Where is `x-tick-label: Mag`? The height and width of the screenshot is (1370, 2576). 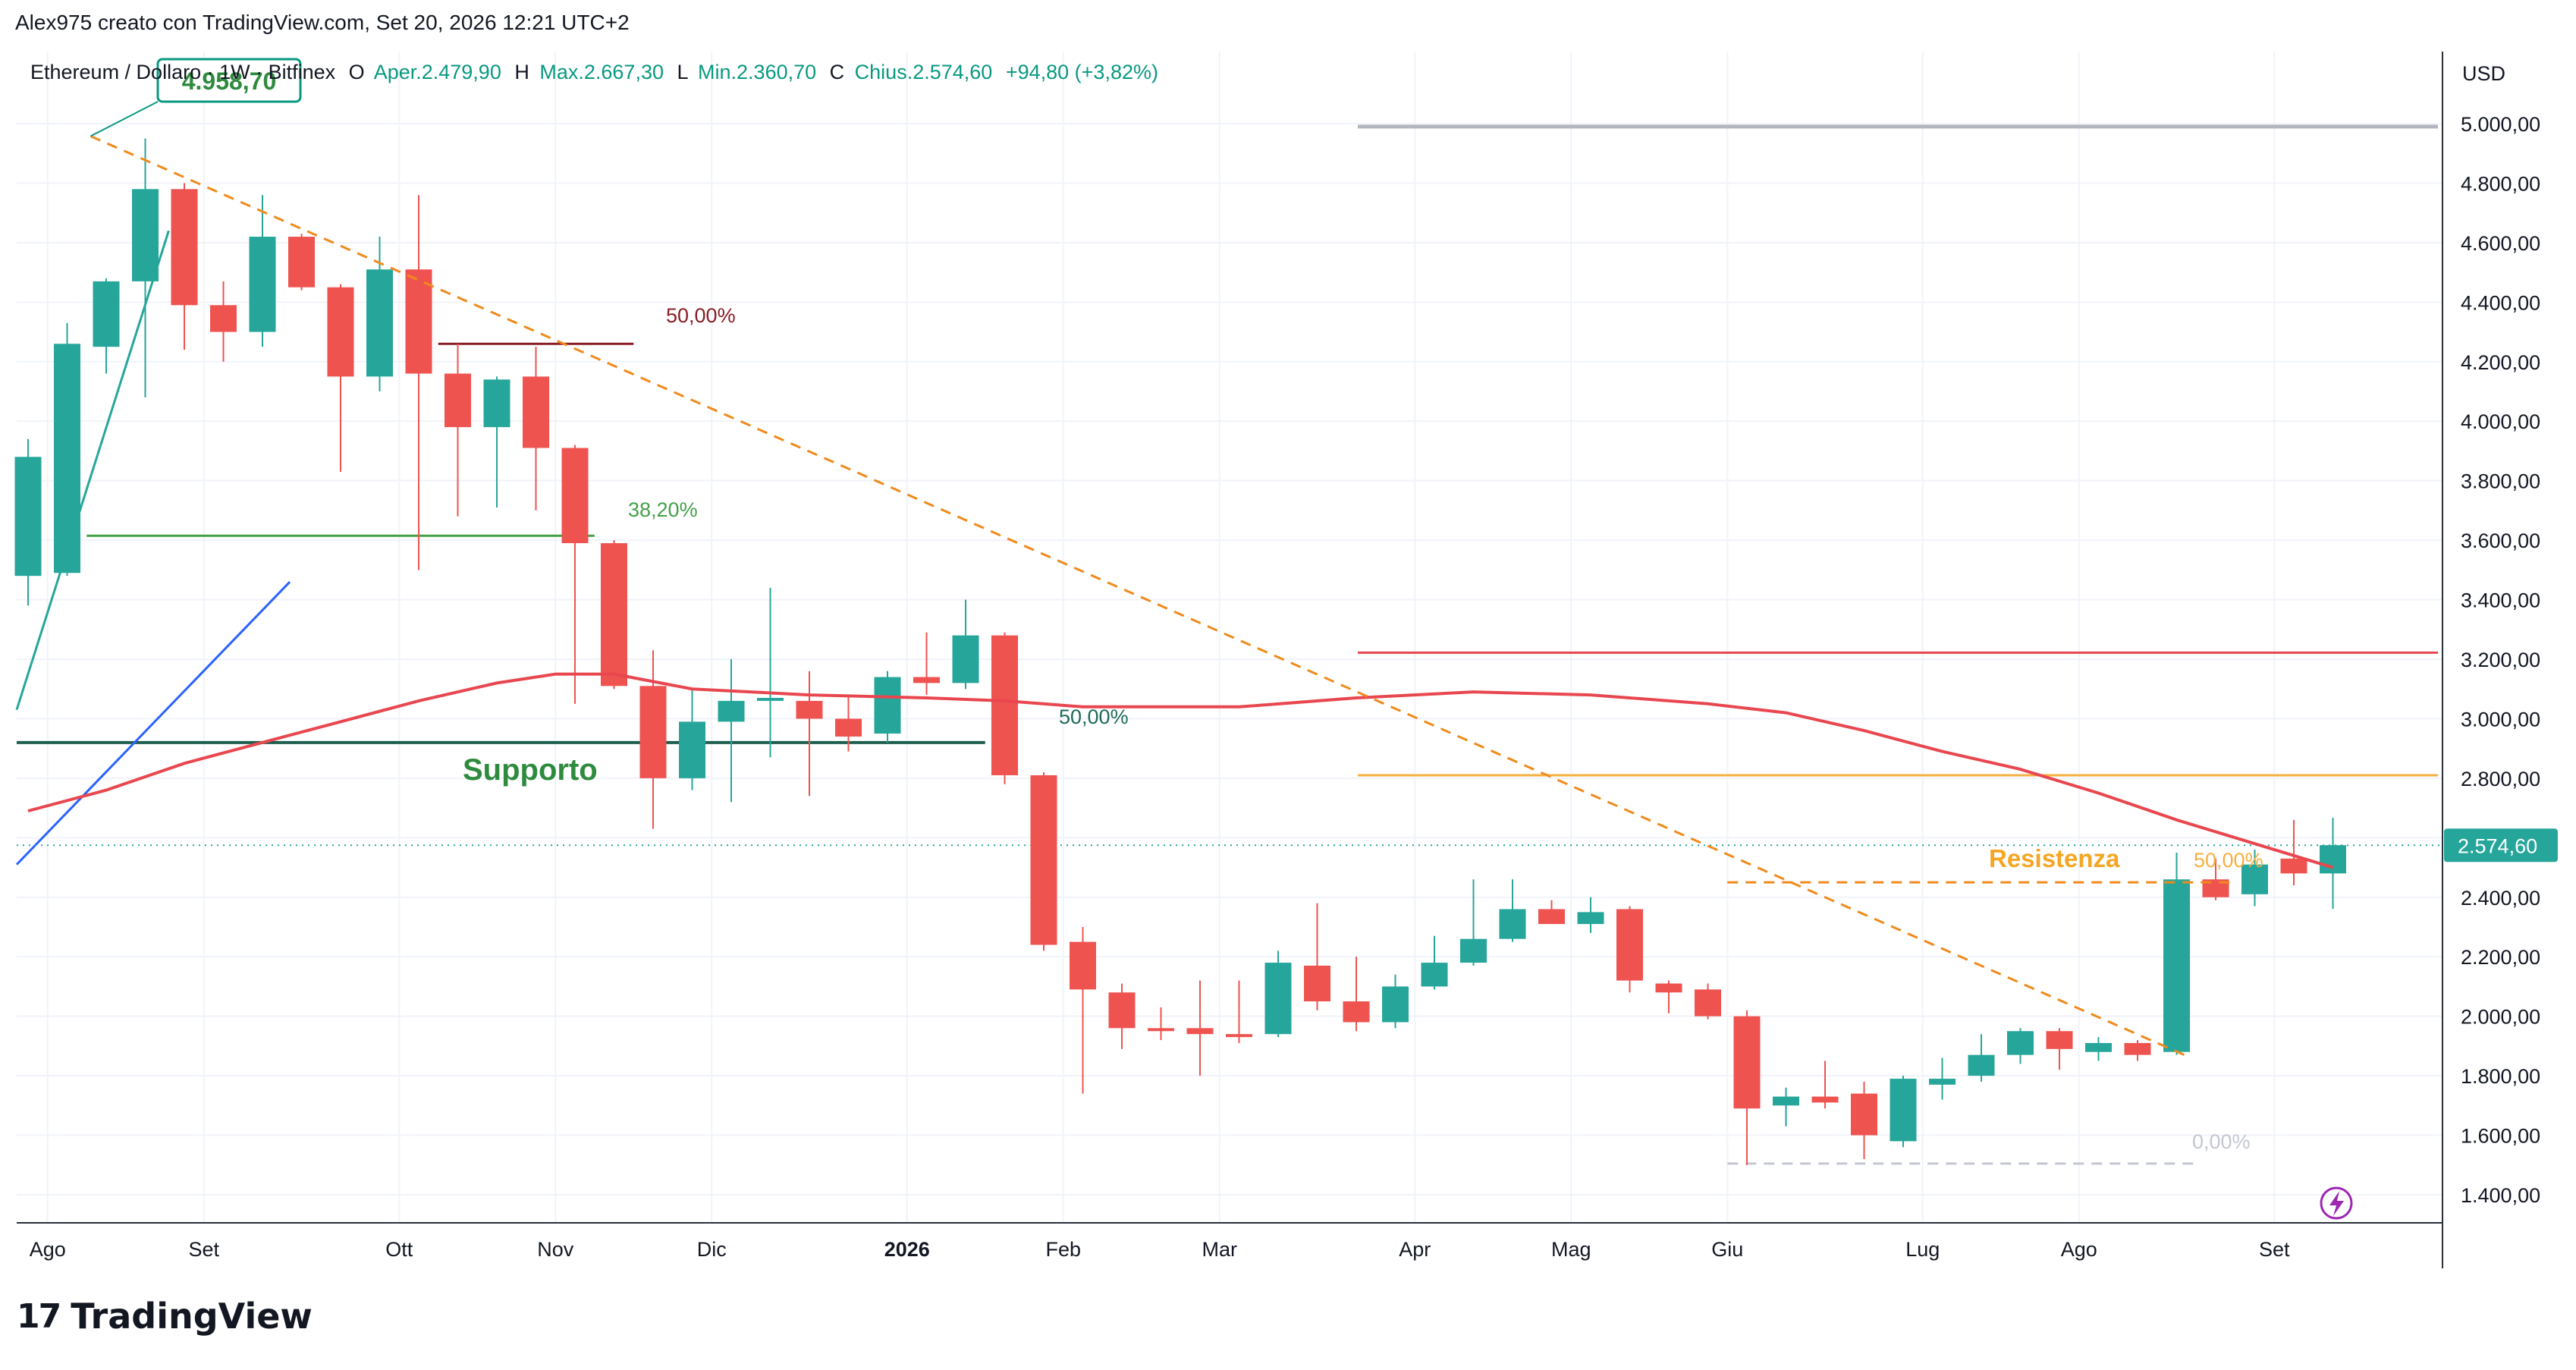 x-tick-label: Mag is located at coordinates (1571, 1249).